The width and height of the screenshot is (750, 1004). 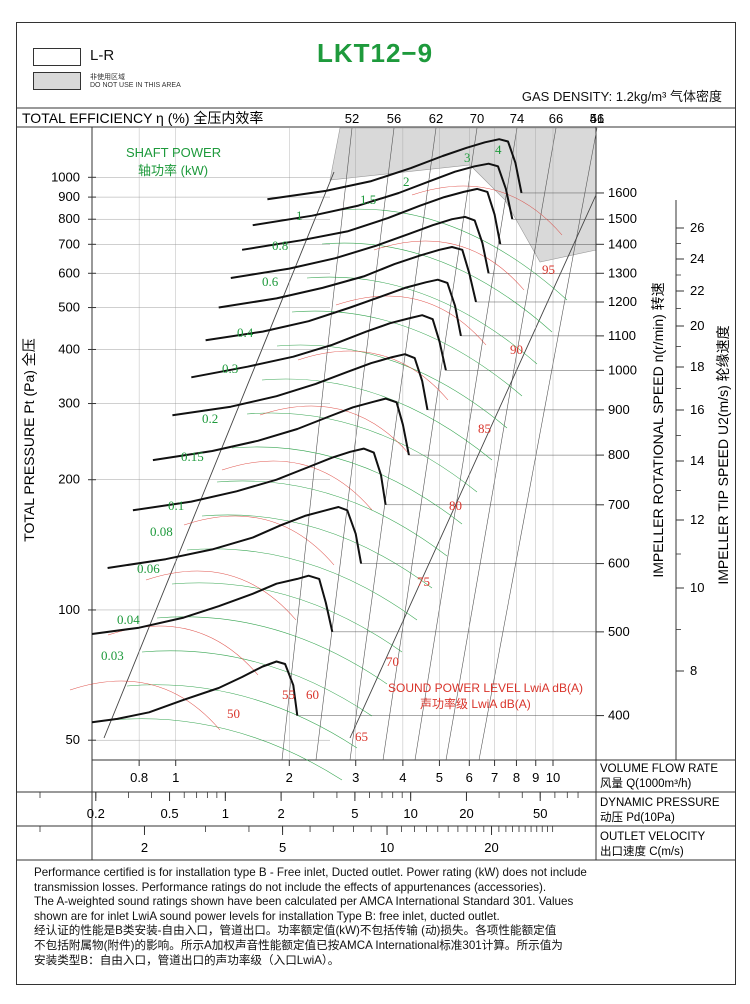 I want to click on y-tick-label: 600, so click(x=69, y=272).